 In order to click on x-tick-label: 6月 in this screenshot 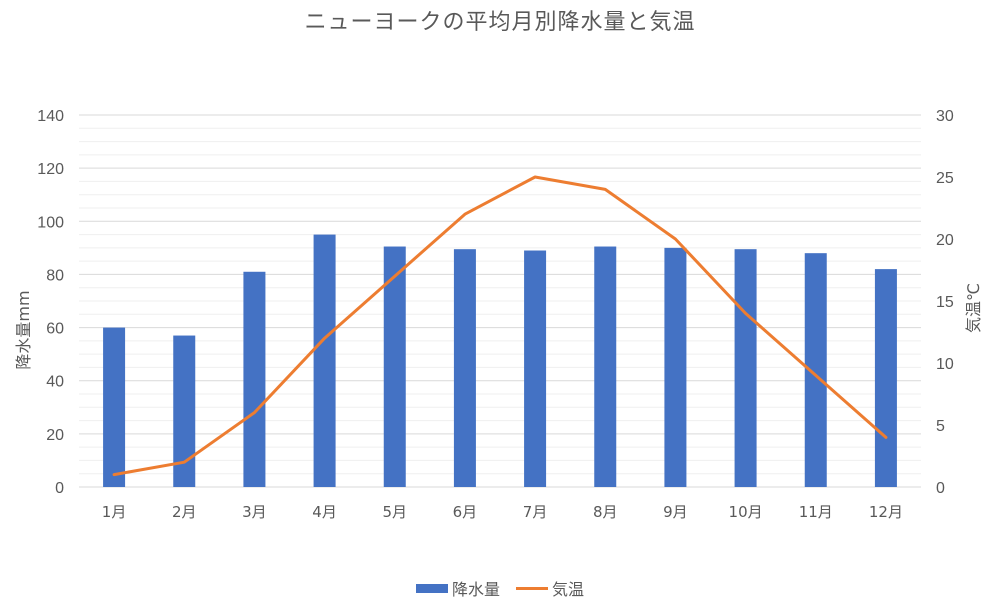, I will do `click(465, 512)`.